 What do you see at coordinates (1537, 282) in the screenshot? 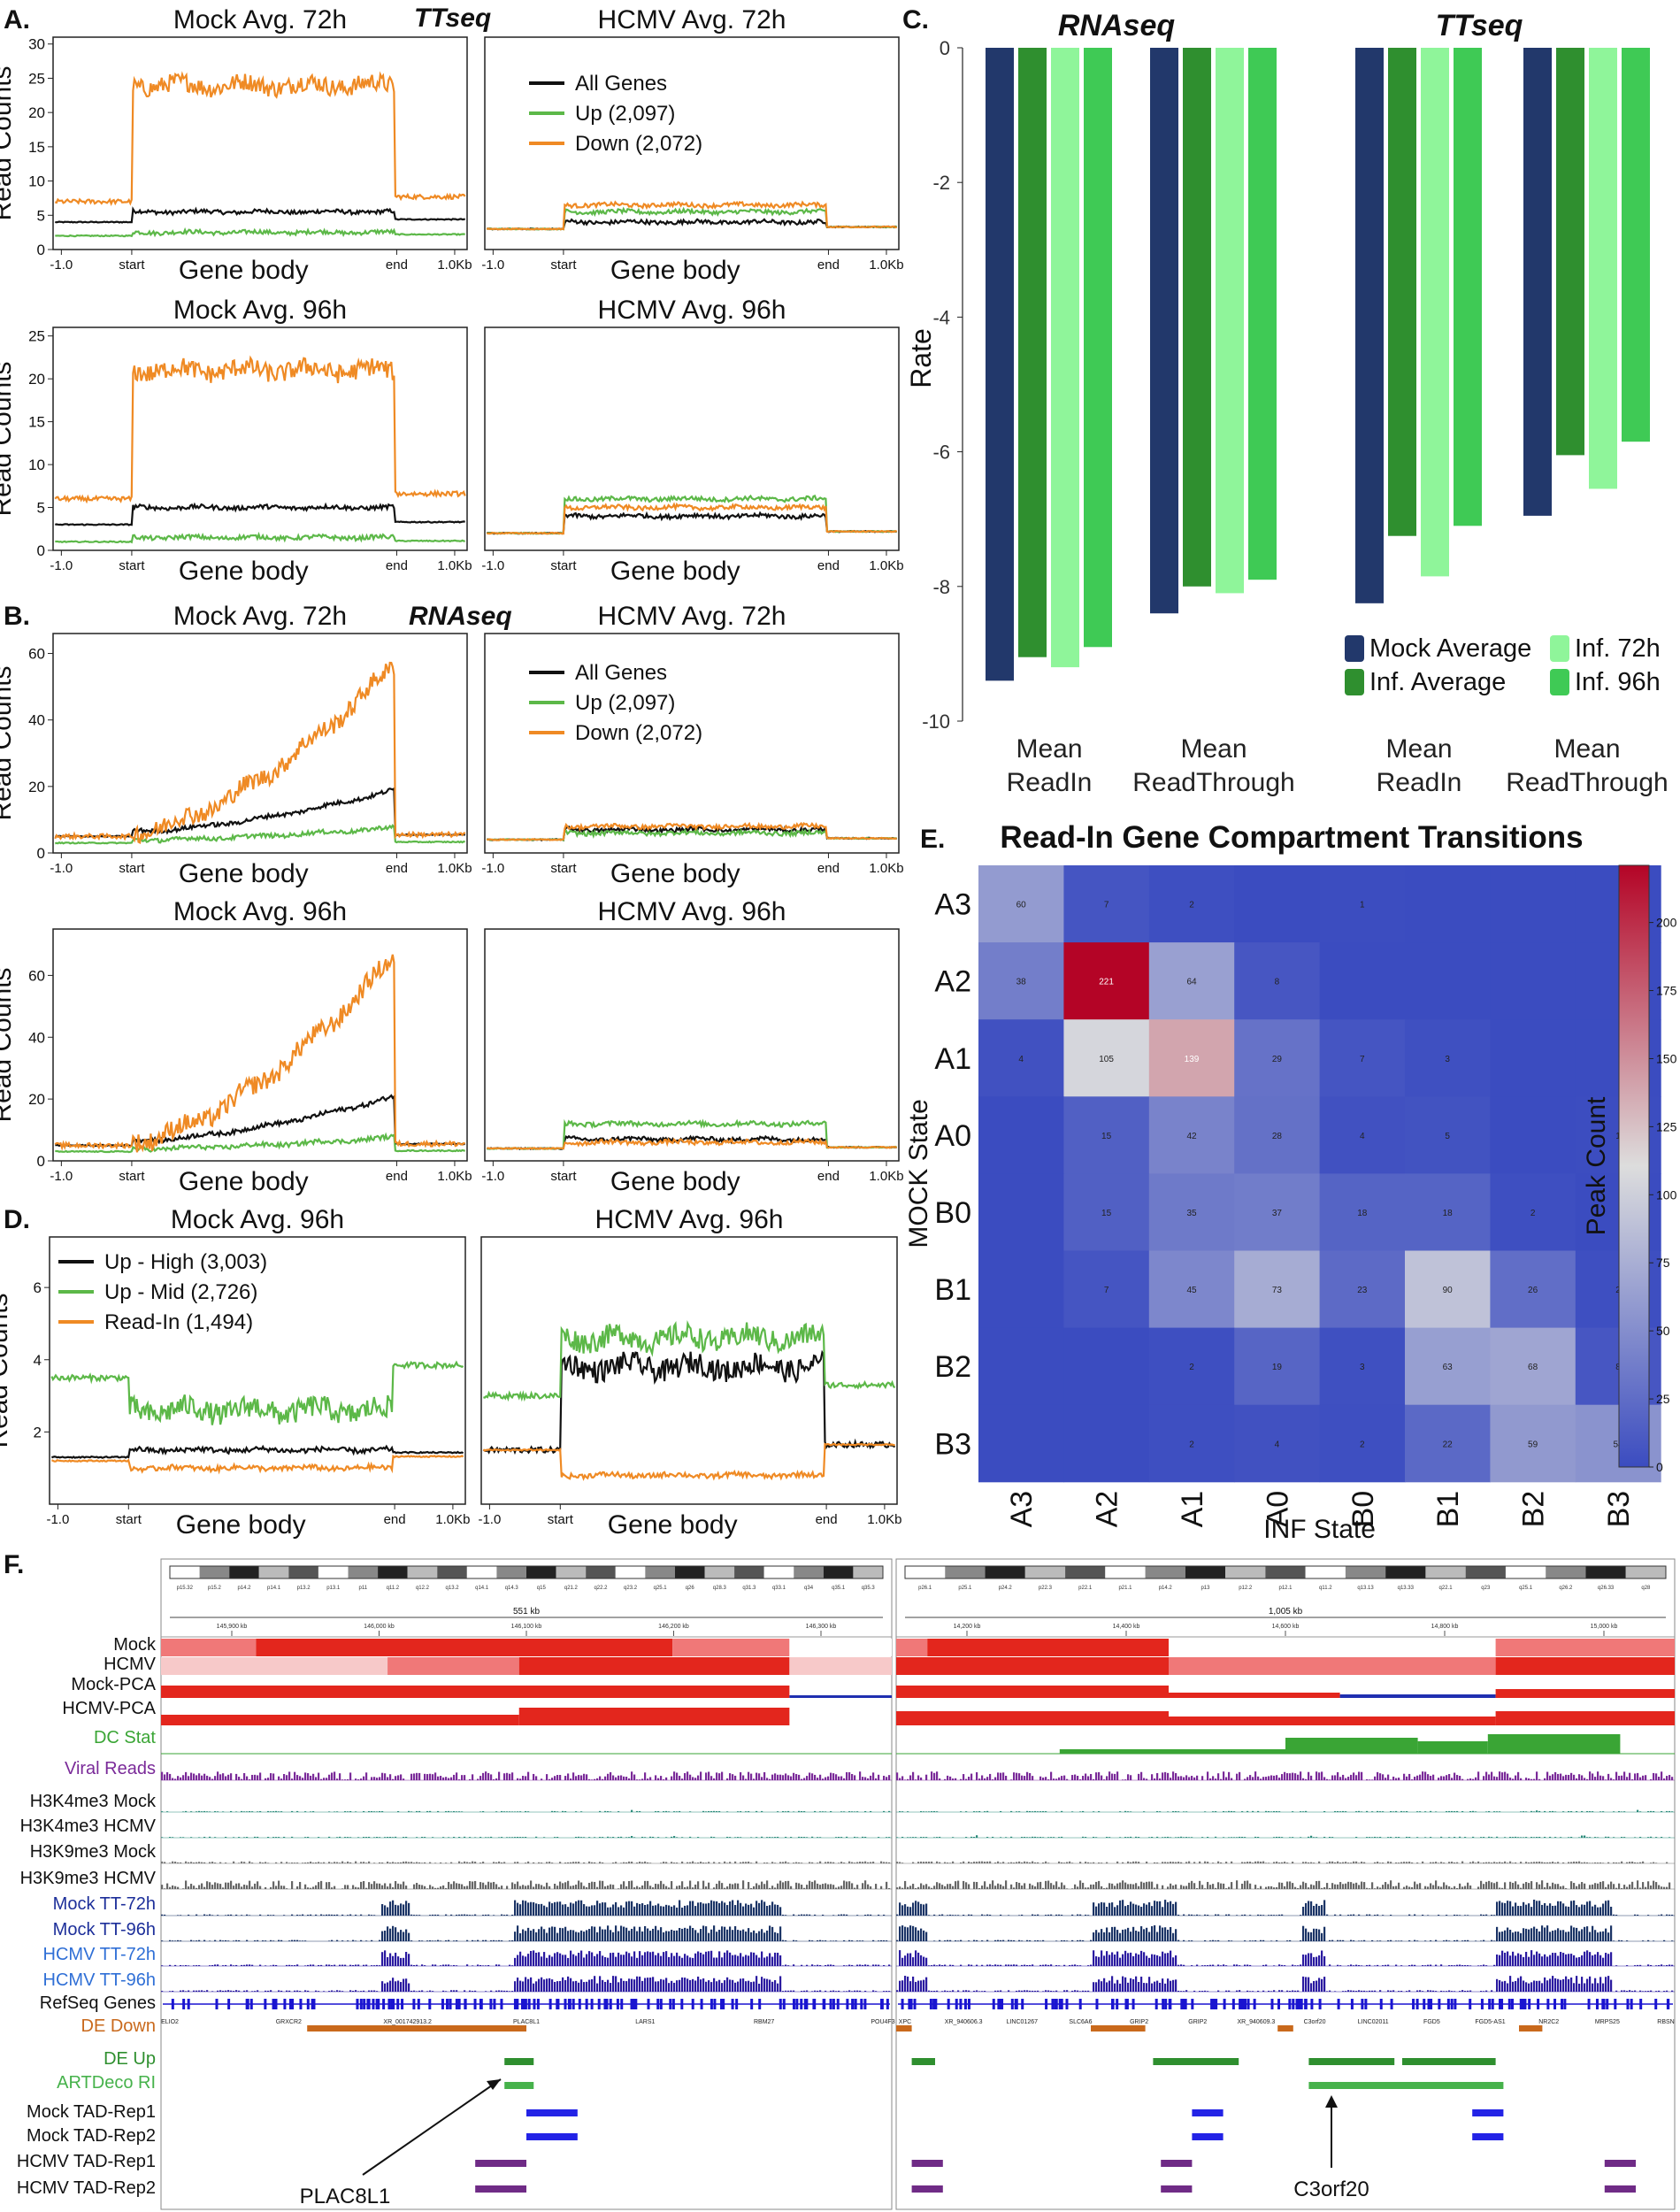
I see `bar` at bounding box center [1537, 282].